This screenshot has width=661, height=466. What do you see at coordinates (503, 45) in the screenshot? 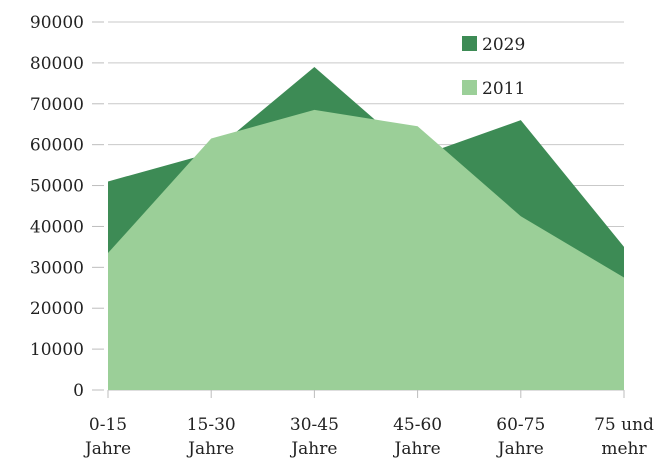
I see `legend-label-2029: 2029` at bounding box center [503, 45].